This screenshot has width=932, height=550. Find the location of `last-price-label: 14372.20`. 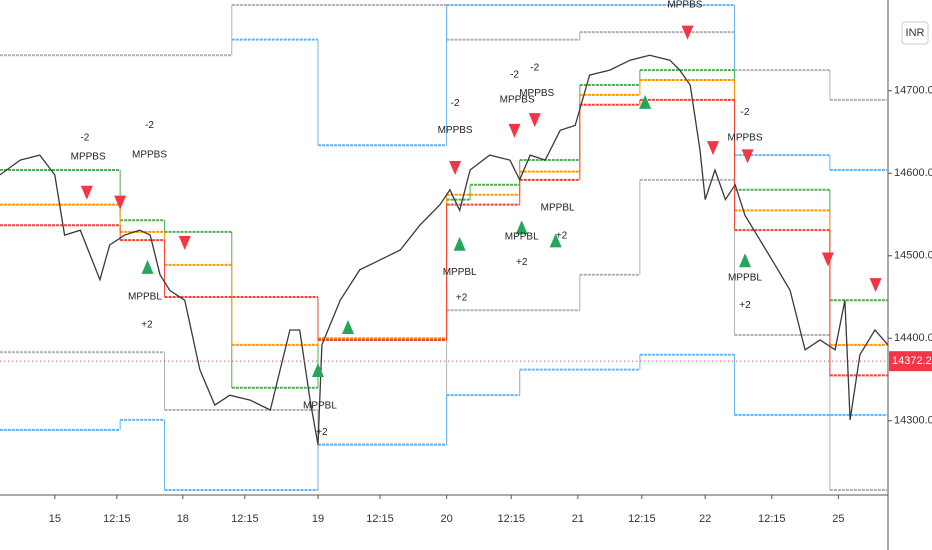

last-price-label: 14372.20 is located at coordinates (912, 361).